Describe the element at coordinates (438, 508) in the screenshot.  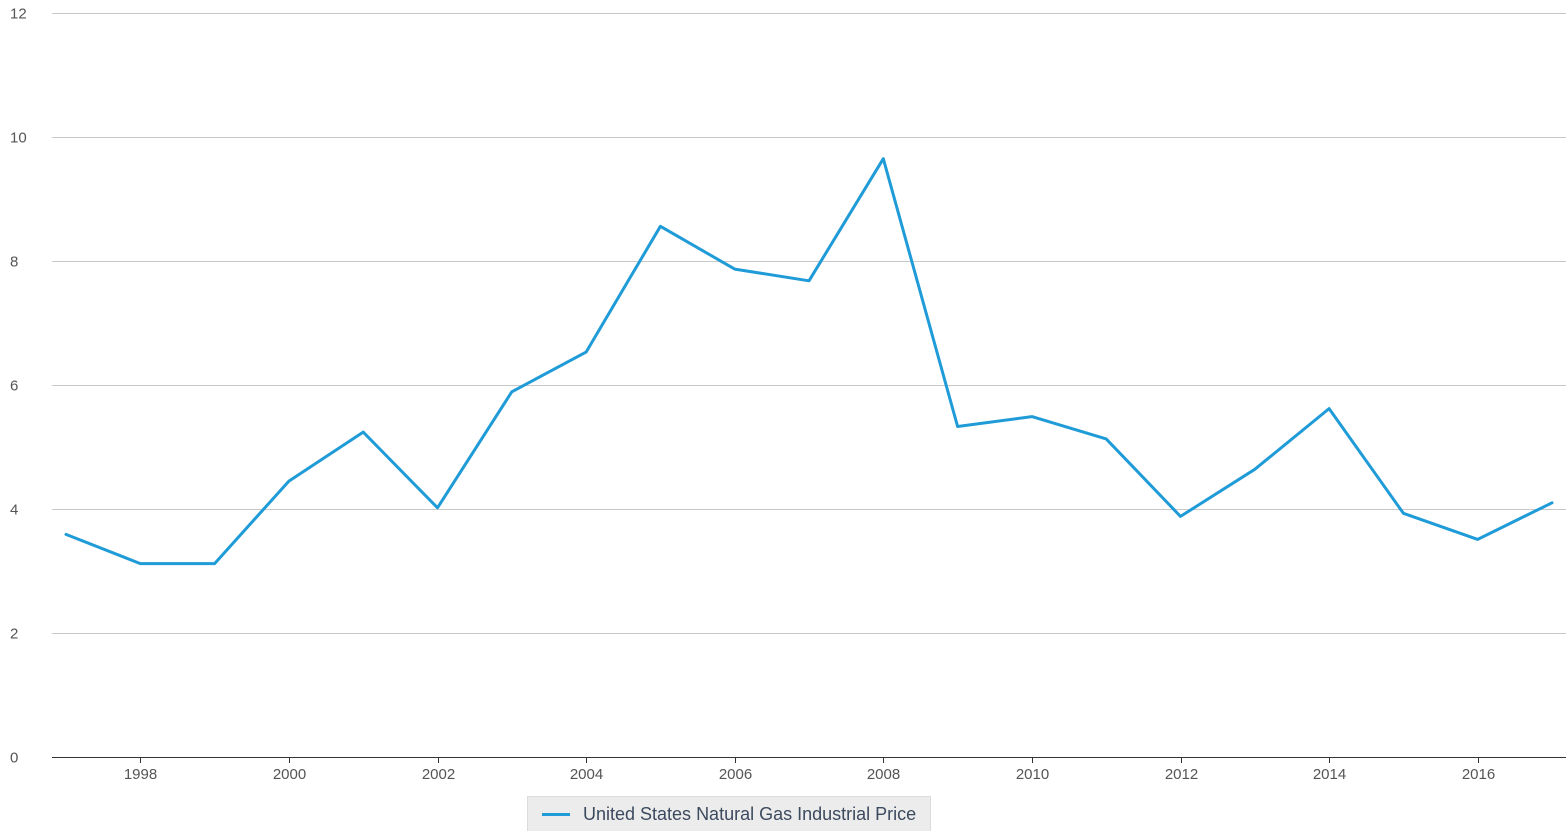
I see `data-point-2002` at that location.